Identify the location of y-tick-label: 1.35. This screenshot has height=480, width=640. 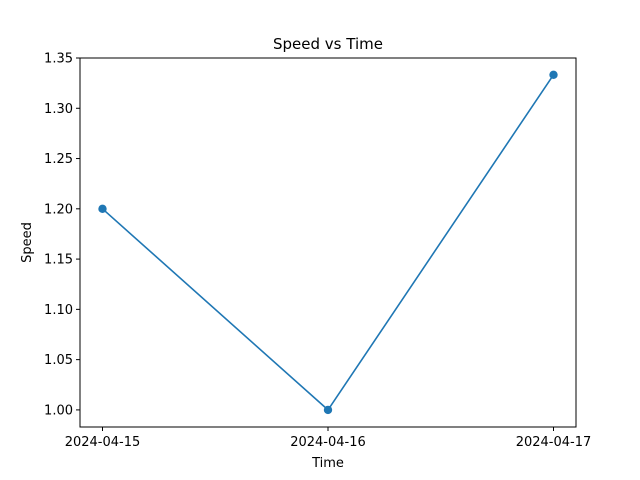
(58, 59).